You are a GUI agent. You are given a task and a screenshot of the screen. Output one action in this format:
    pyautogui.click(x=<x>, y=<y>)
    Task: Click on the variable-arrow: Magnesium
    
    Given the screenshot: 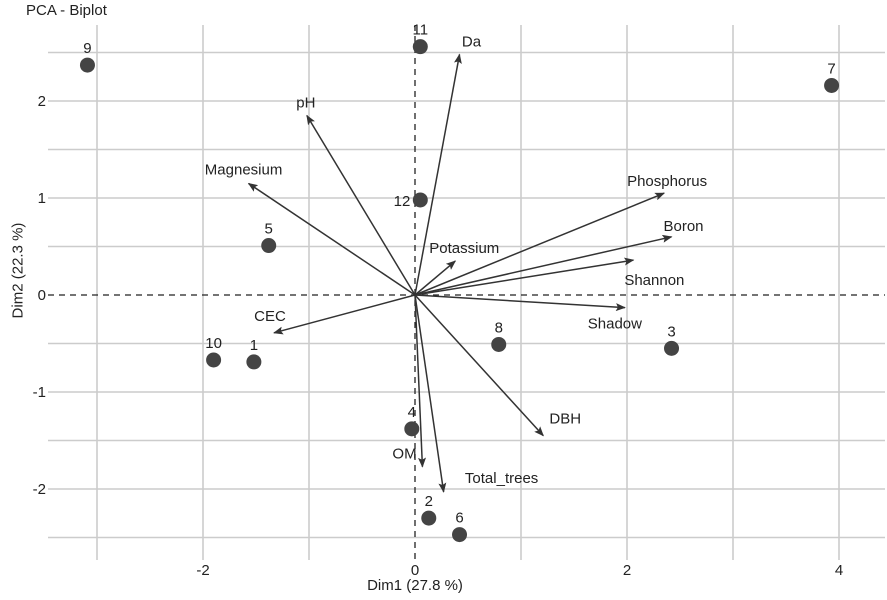 What is the action you would take?
    pyautogui.click(x=310, y=228)
    